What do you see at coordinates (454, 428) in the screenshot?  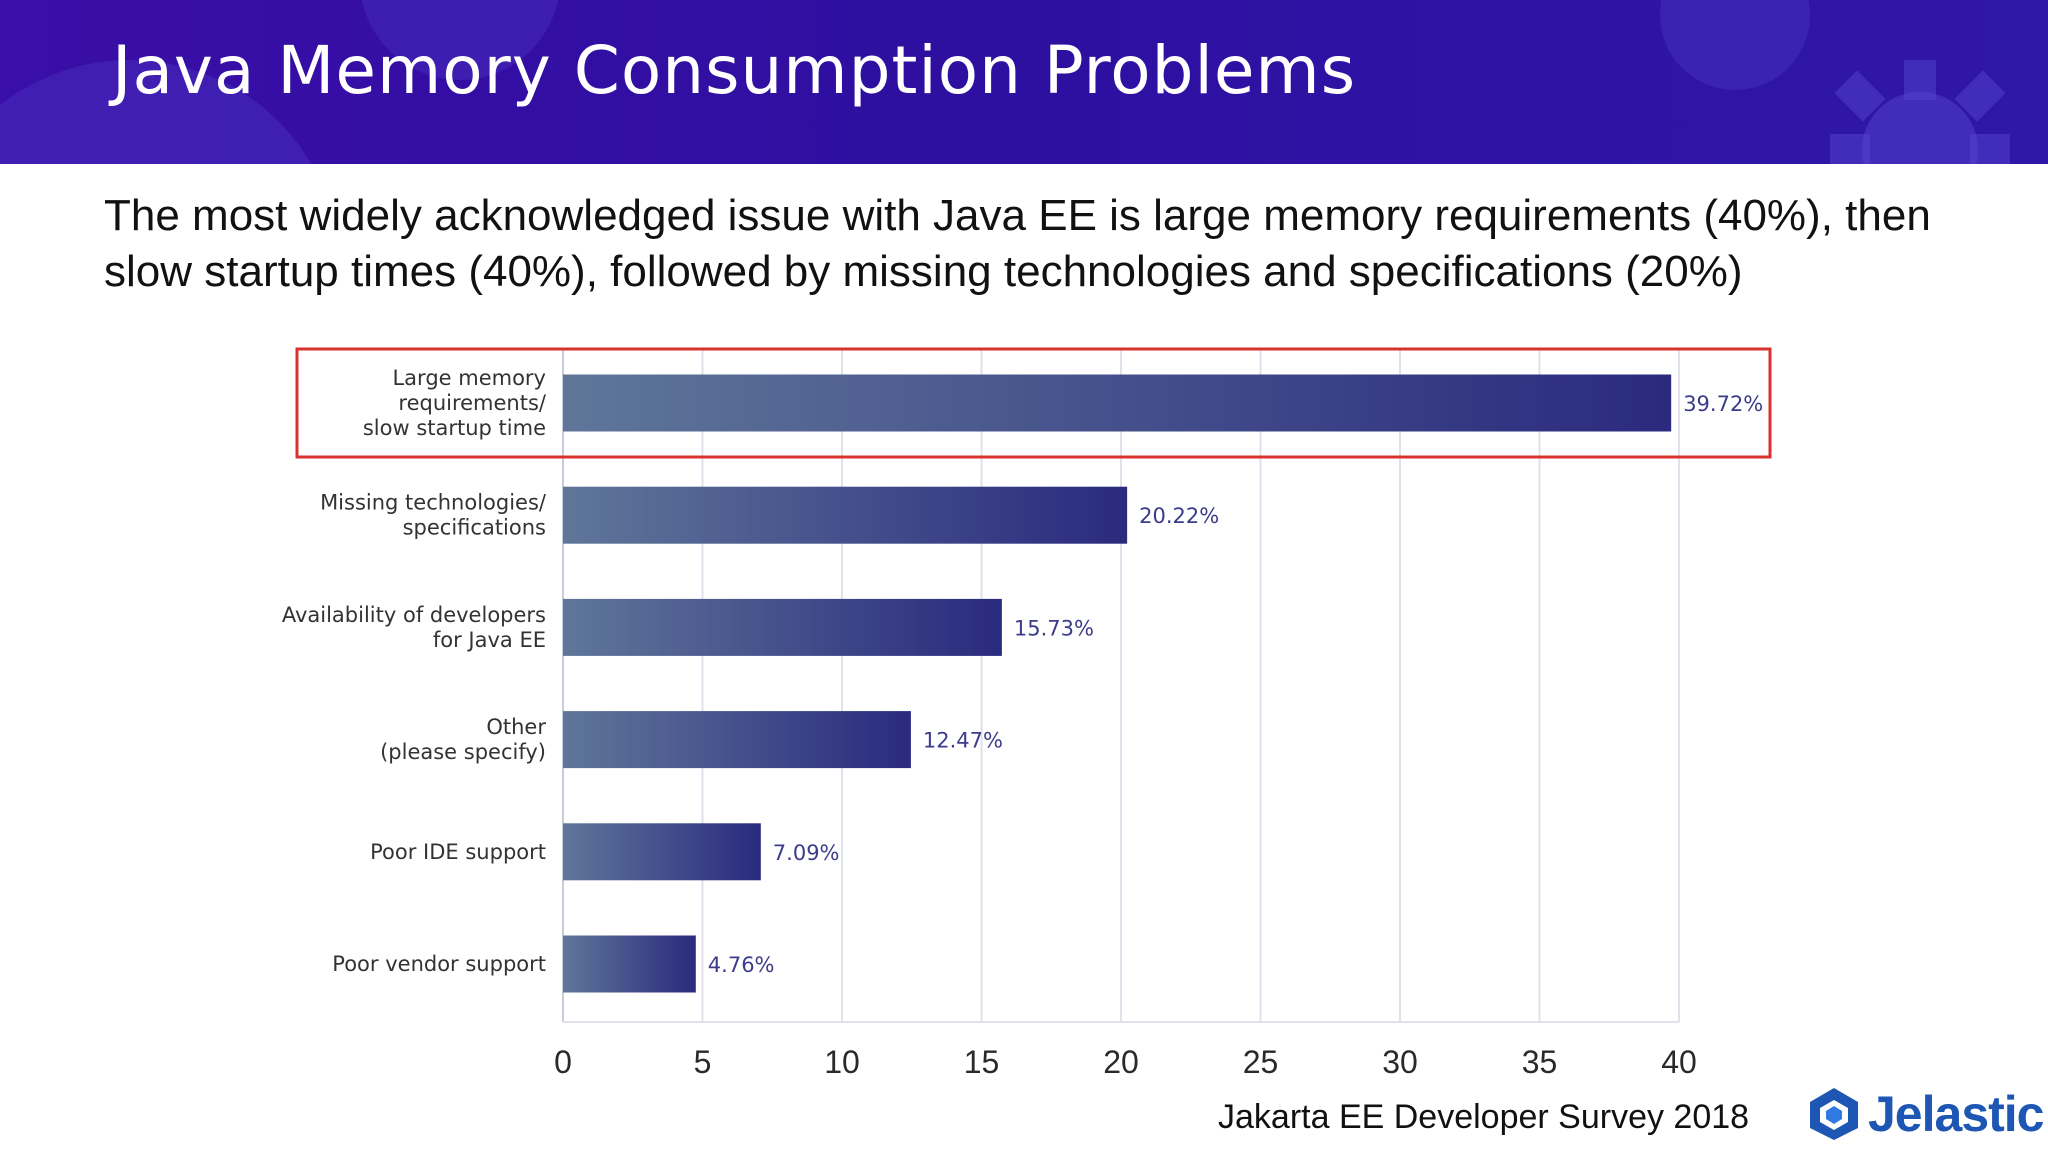 I see `category-label-line: slow startup time` at bounding box center [454, 428].